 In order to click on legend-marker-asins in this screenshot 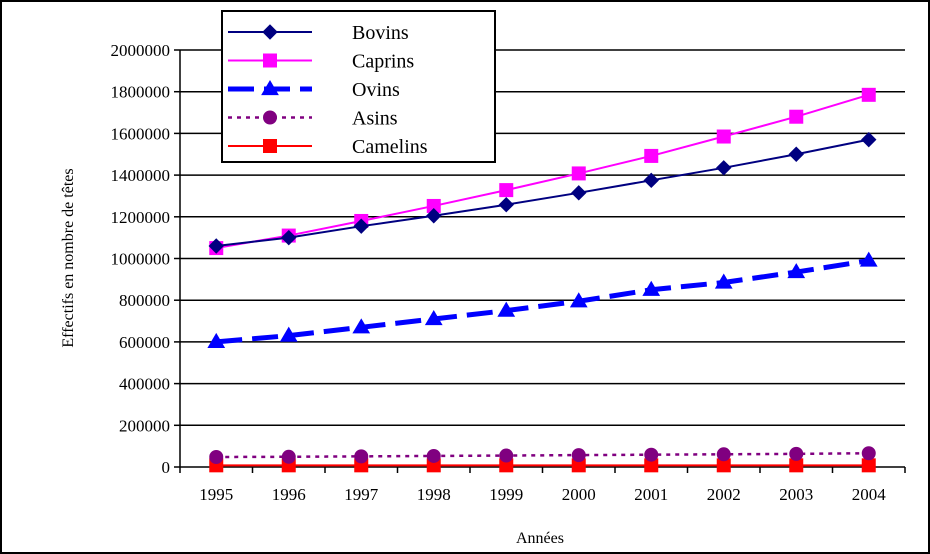, I will do `click(270, 117)`.